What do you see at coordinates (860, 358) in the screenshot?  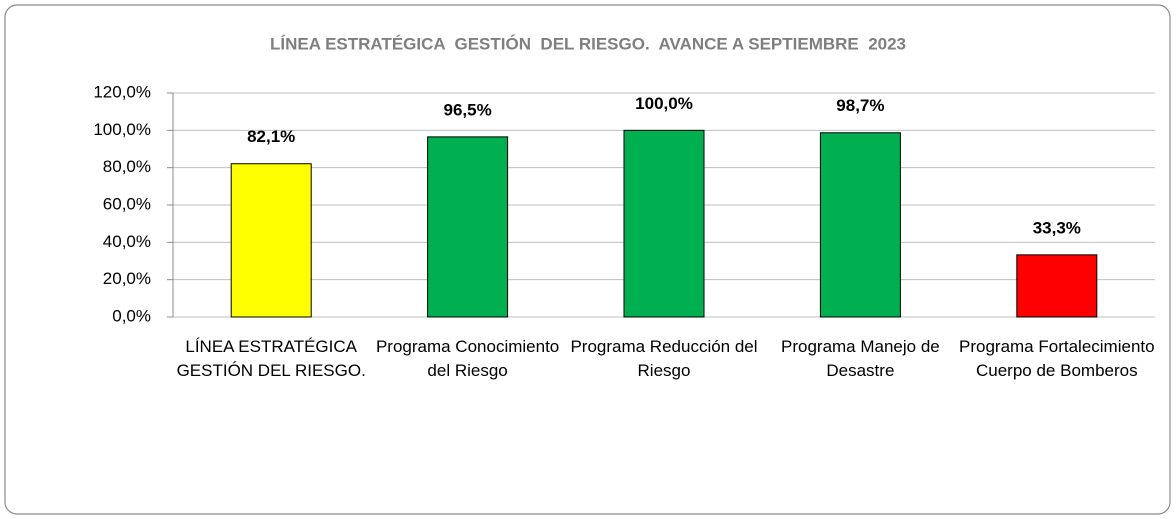 I see `x-tick-label: Programa Manejo de Desastre` at bounding box center [860, 358].